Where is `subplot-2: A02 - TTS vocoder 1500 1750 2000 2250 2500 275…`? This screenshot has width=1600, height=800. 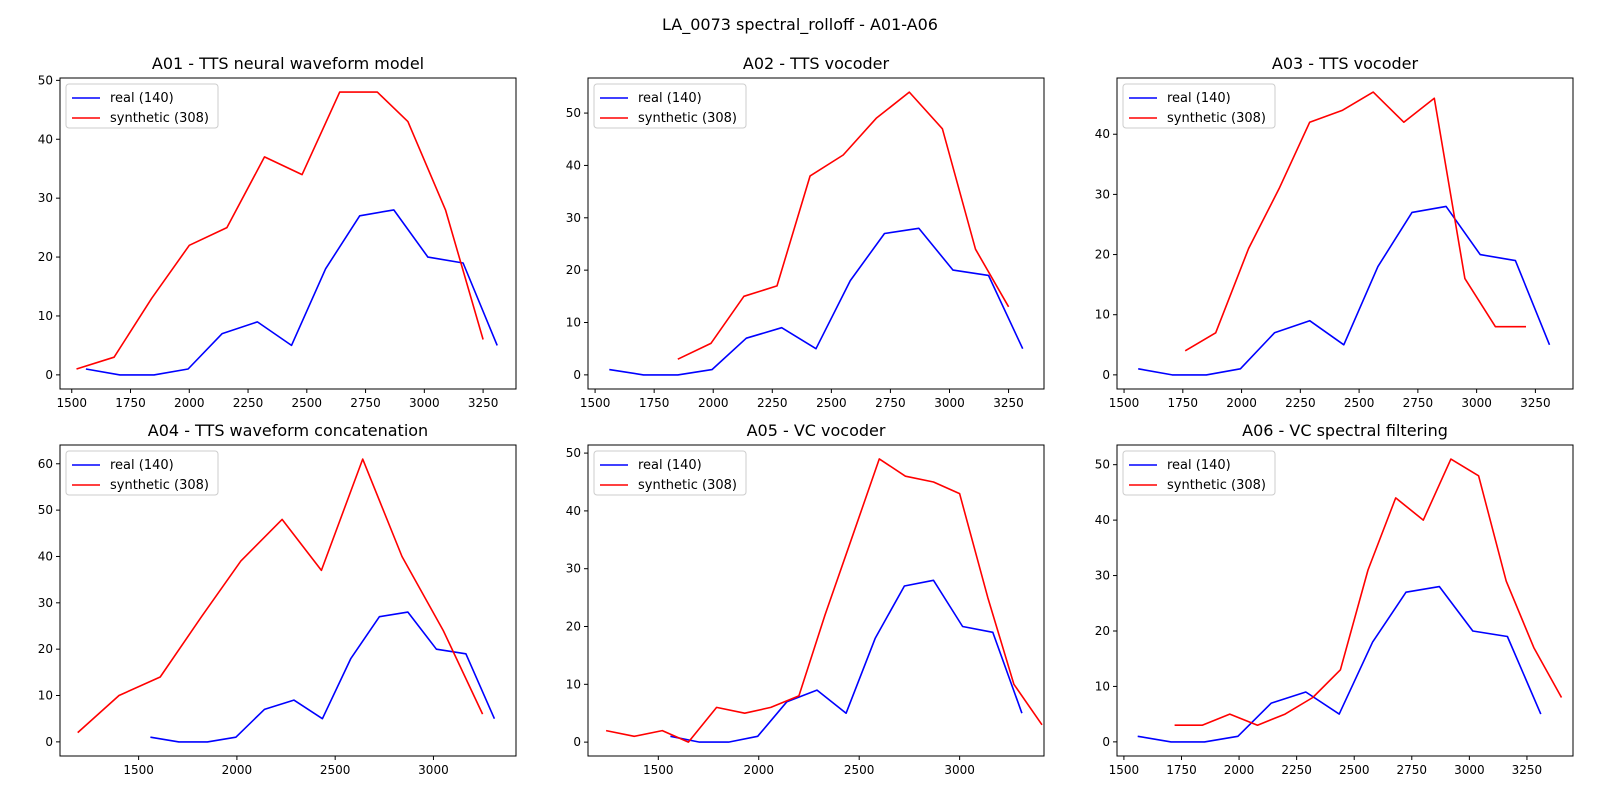
subplot-2: A02 - TTS vocoder 1500 1750 2000 2250 2500 275… is located at coordinates (805, 232).